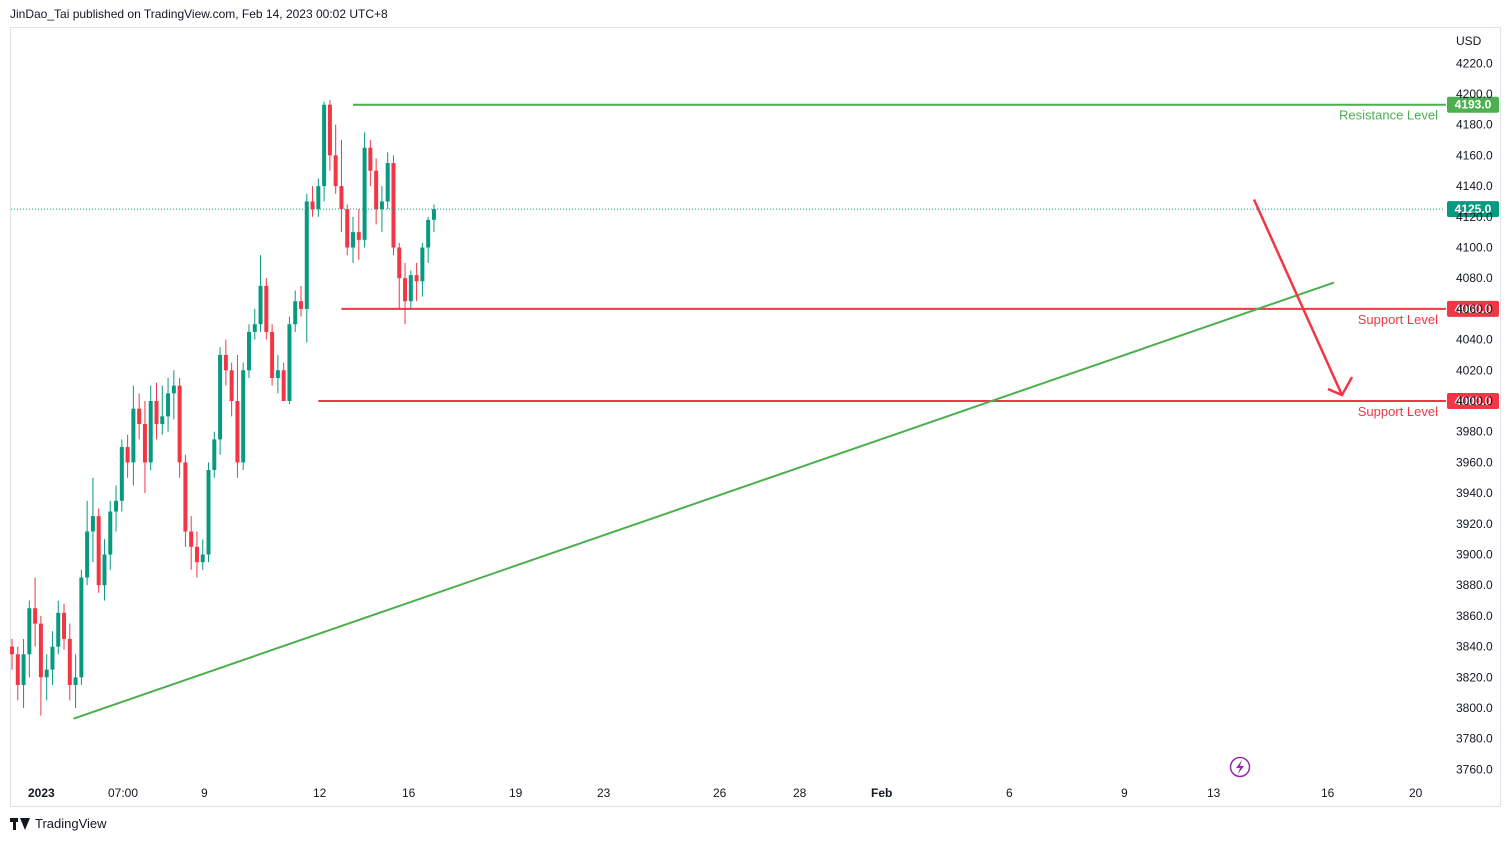 The image size is (1512, 842). What do you see at coordinates (725, 793) in the screenshot?
I see `time-axis: 2023 07:00 9 12 16 19 23 26 28 Feb 6 9 13 16 20` at bounding box center [725, 793].